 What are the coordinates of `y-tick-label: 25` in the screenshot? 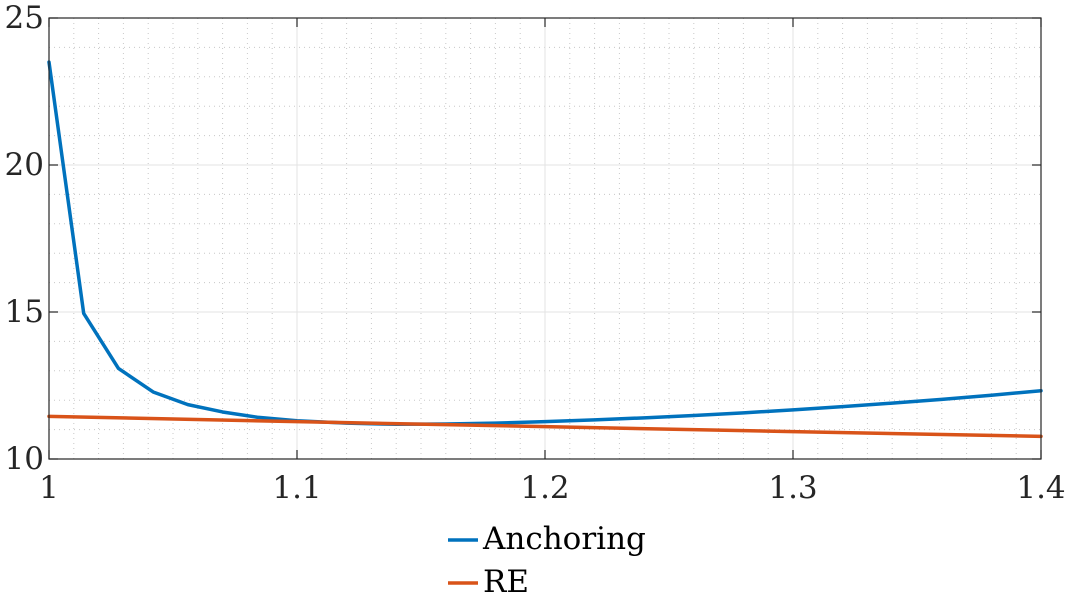 It's located at (24, 18).